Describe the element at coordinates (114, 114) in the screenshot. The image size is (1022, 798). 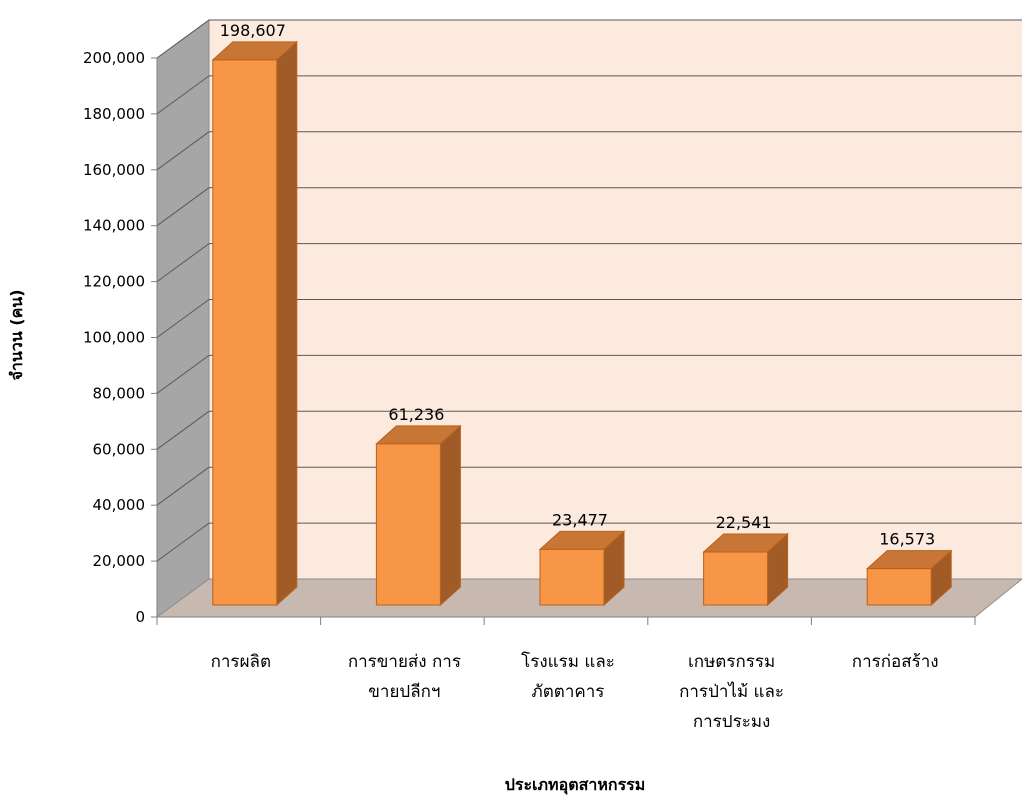
I see `y-tick-label: 180,000` at that location.